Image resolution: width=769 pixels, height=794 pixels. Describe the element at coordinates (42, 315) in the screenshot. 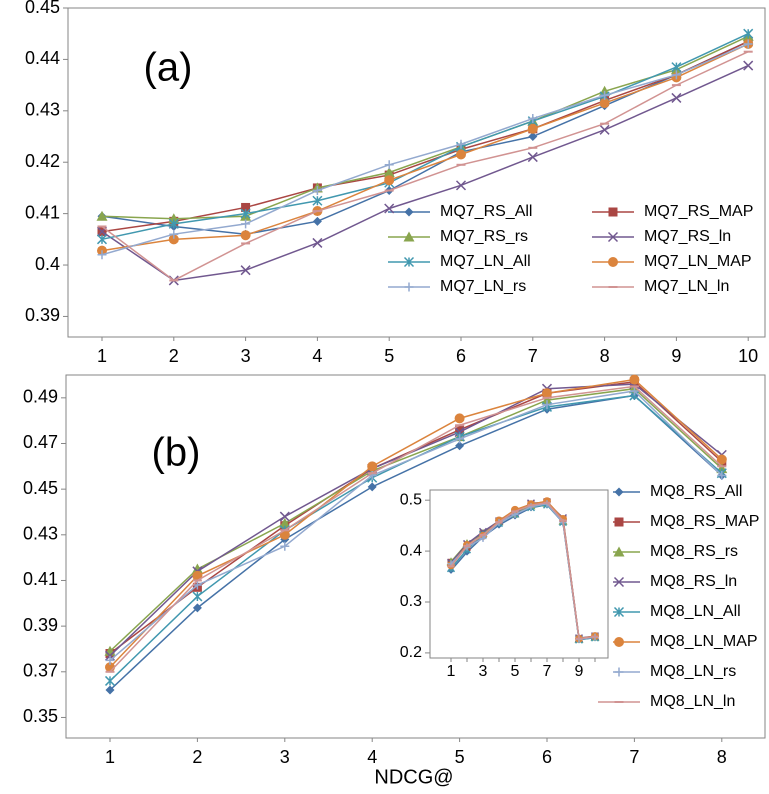

I see `y-tick-label: 0.39` at that location.